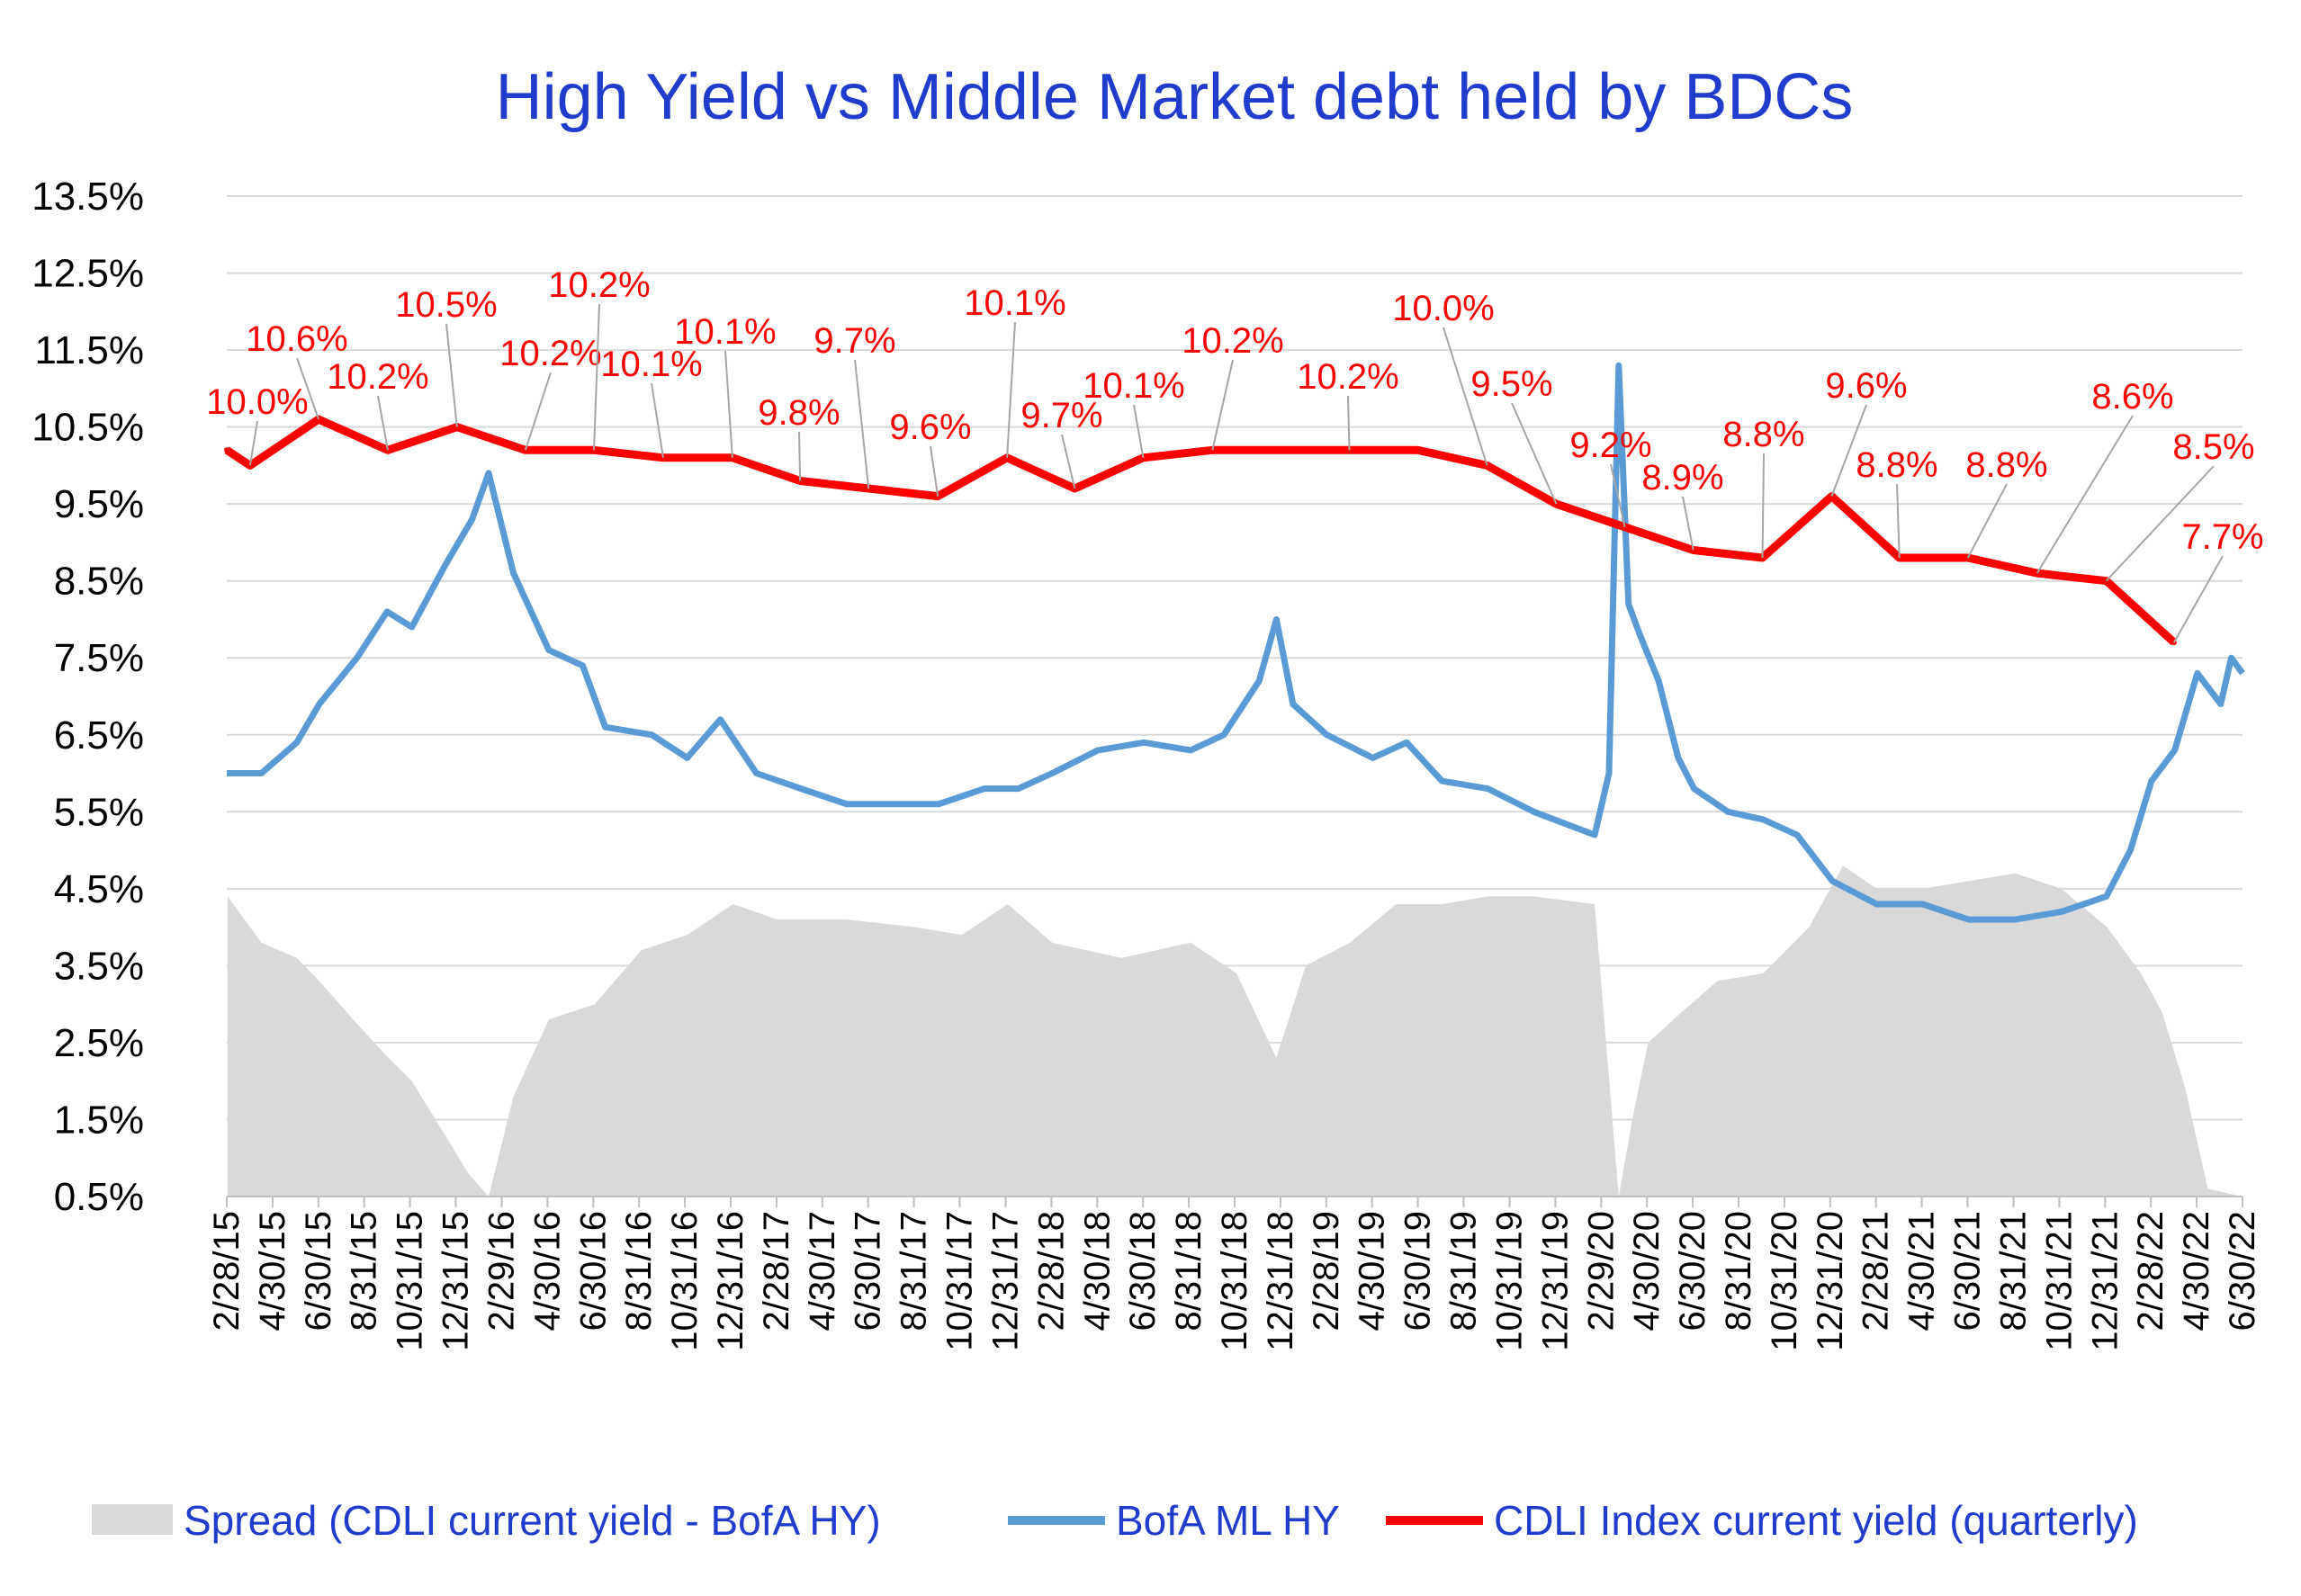 The width and height of the screenshot is (2301, 1596). I want to click on x-tick-label: 2/29/16, so click(501, 1271).